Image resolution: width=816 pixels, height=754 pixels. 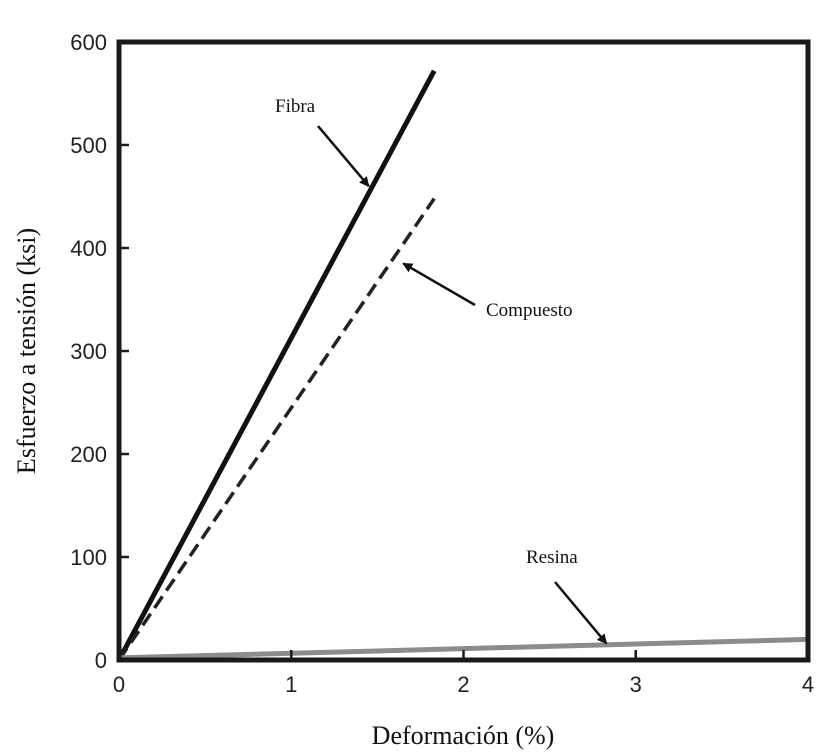 I want to click on annotation-label-compuesto: Compuesto, so click(x=529, y=310).